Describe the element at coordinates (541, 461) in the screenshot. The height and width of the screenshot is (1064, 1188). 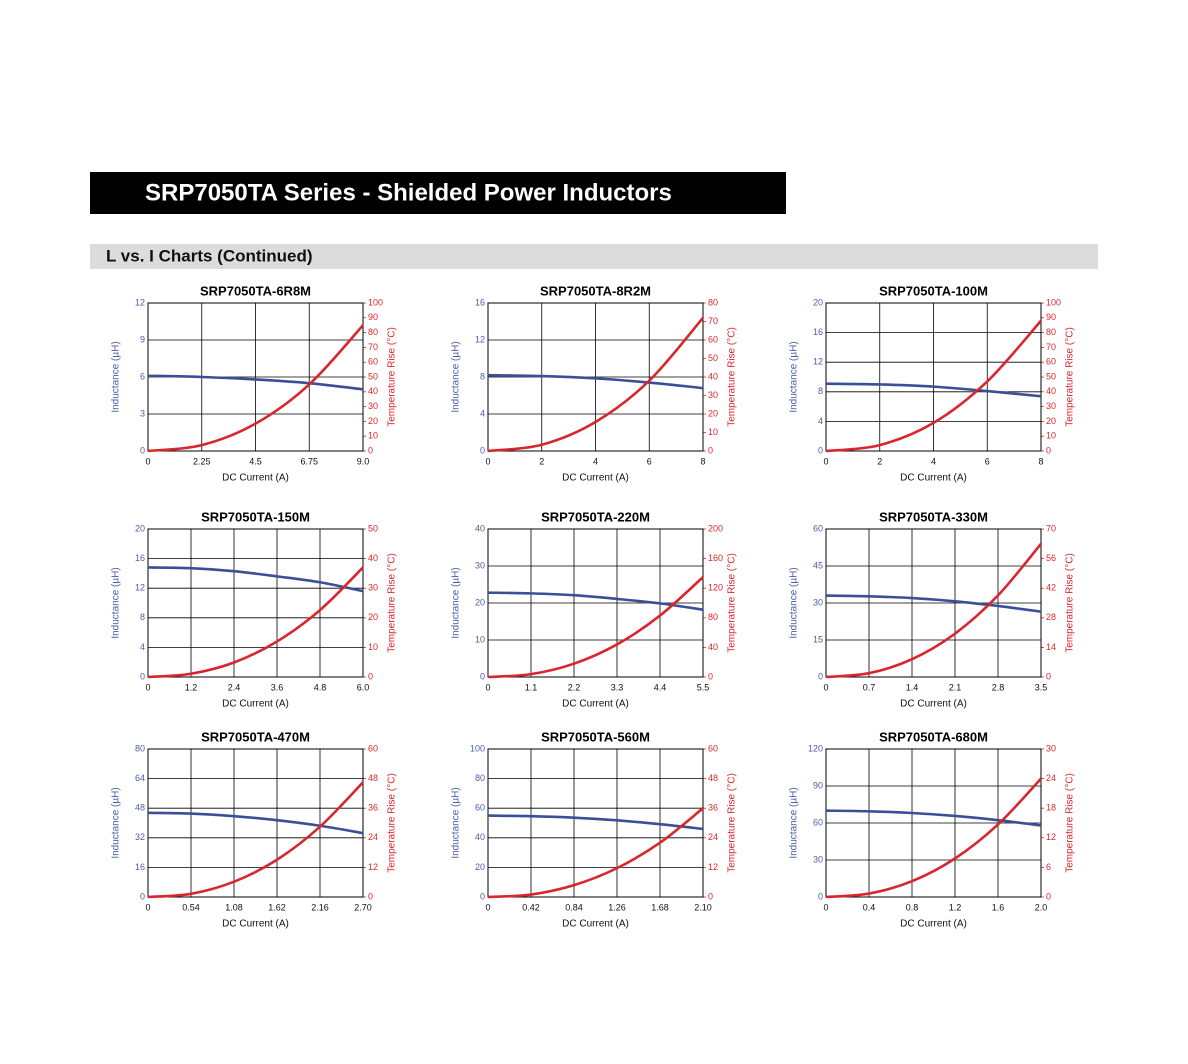
I see `x-tick-label: 2` at that location.